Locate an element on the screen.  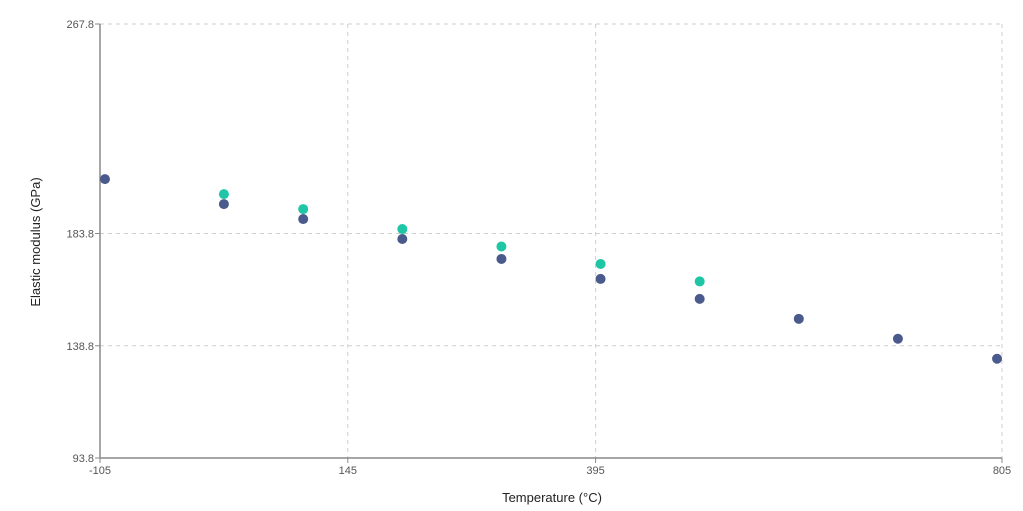
x-axis-title: Temperature (°C) is located at coordinates (552, 497).